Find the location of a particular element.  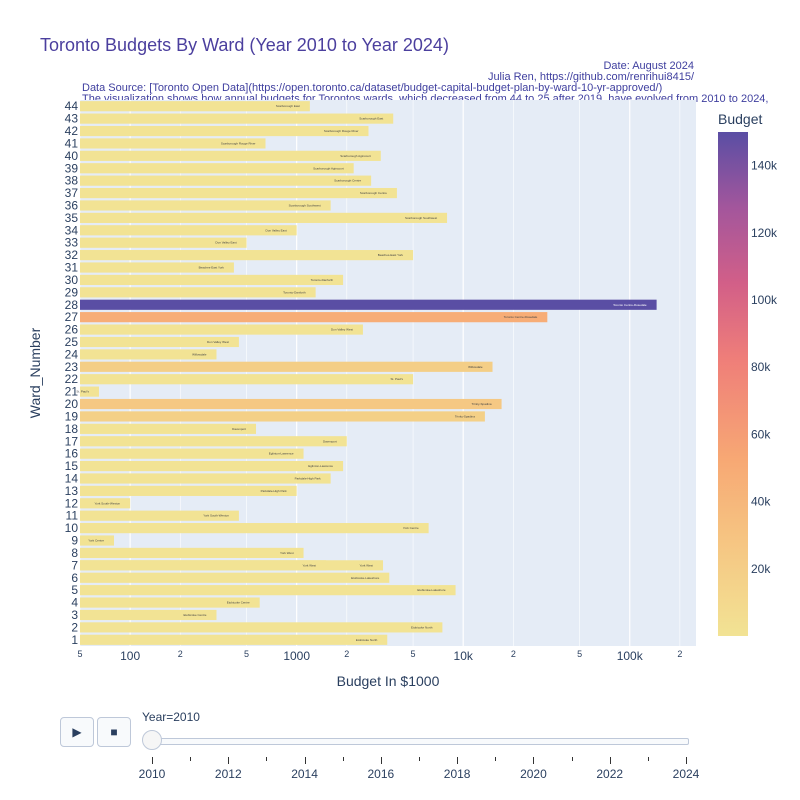

y-tick-label: 30 is located at coordinates (72, 280).